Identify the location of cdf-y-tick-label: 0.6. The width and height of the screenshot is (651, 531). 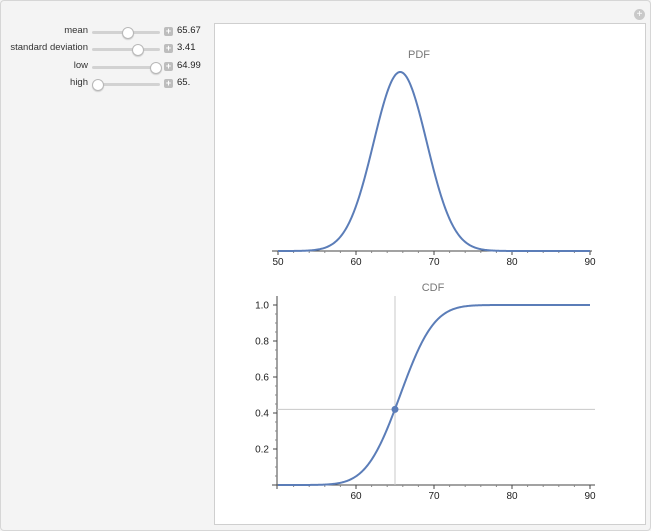
(262, 378).